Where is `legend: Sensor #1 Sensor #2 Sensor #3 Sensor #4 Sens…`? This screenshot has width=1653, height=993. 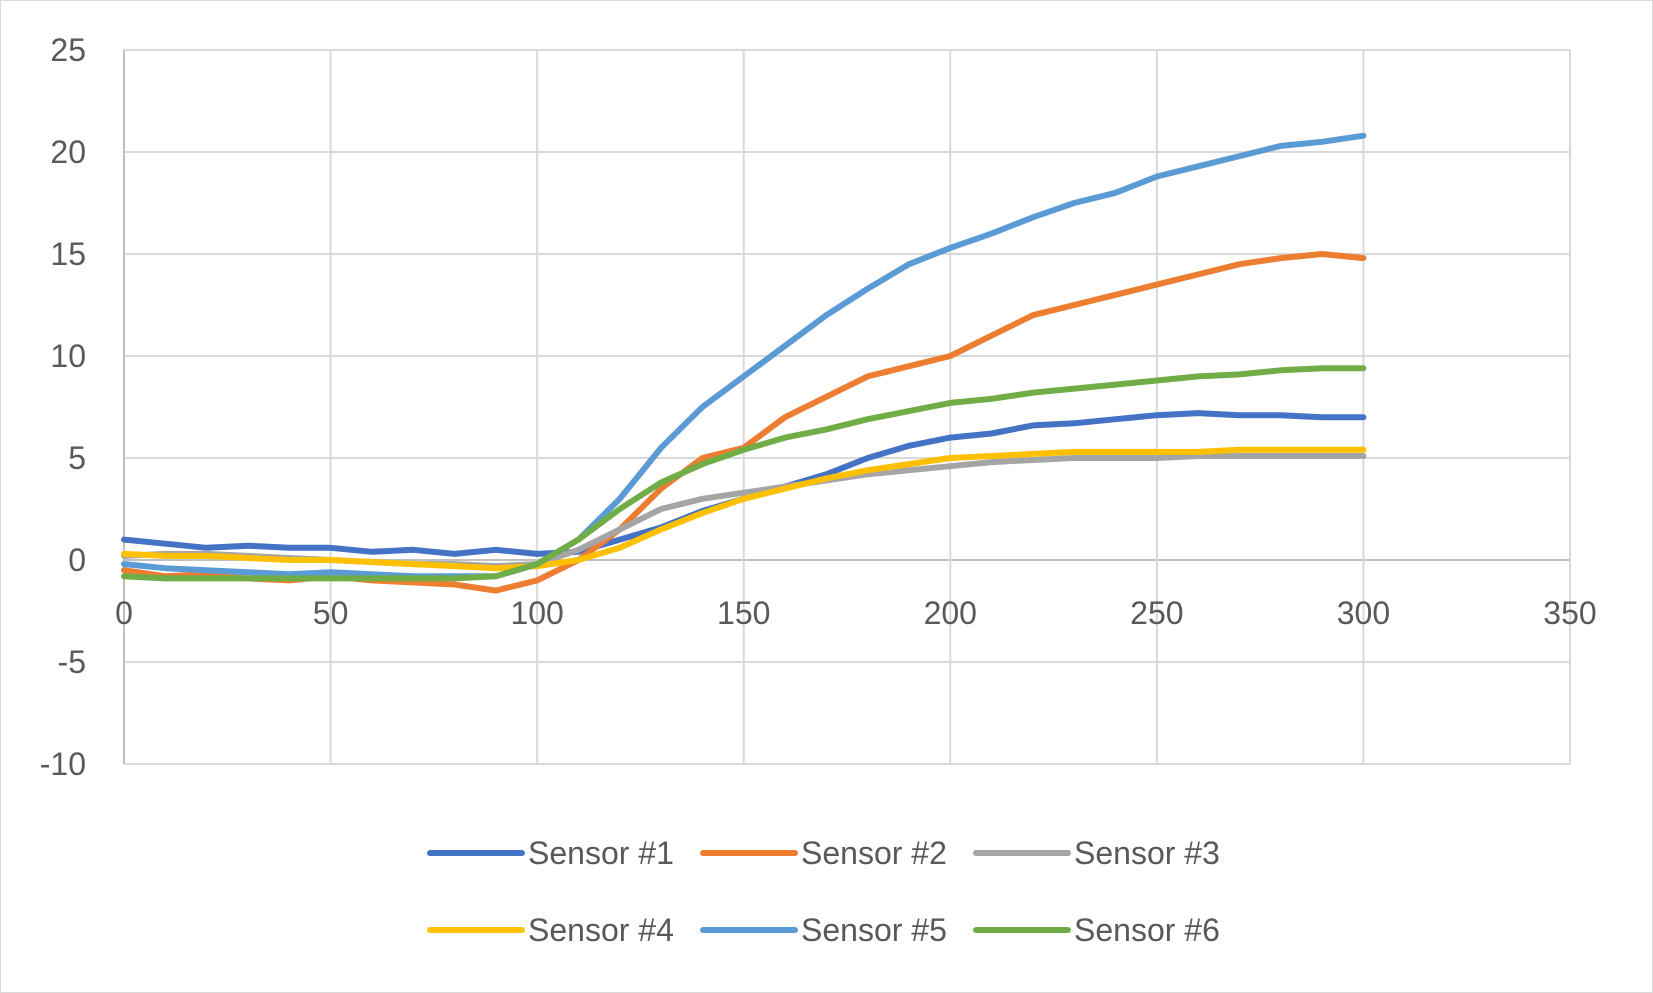 legend: Sensor #1 Sensor #2 Sensor #3 Sensor #4 Sens… is located at coordinates (823, 891).